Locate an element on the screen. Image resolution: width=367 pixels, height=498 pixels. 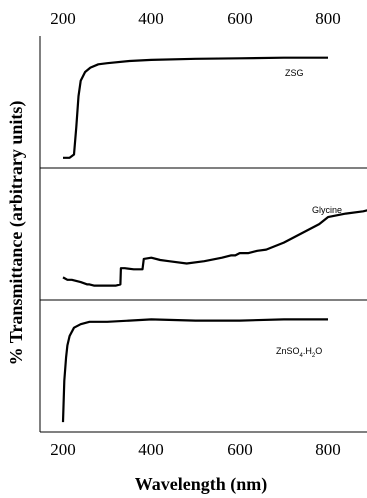
znso4-label-sub1: 4 is located at coordinates (302, 356).